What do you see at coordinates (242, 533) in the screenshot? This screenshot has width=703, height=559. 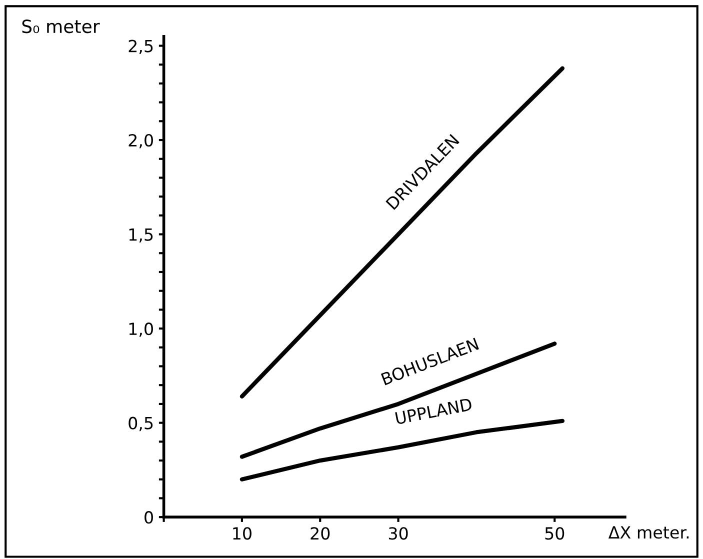 I see `x-tick-label: 10` at bounding box center [242, 533].